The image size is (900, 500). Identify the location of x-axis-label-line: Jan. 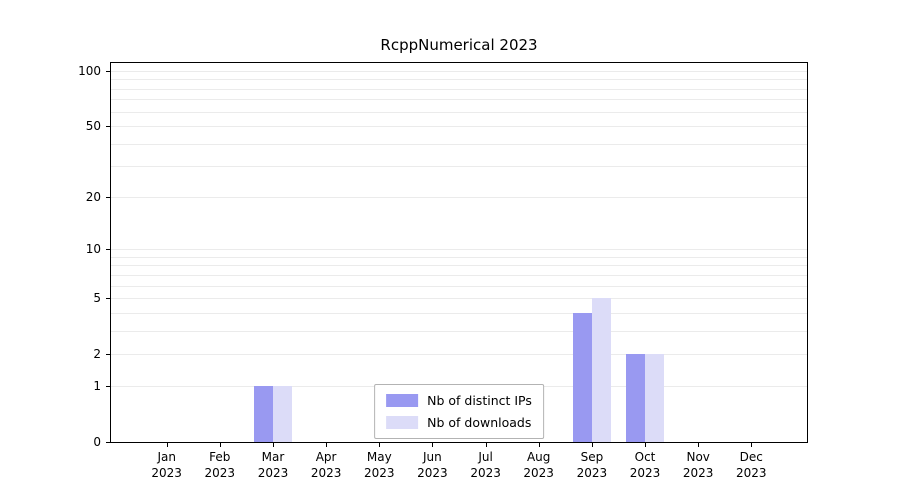
(166, 457).